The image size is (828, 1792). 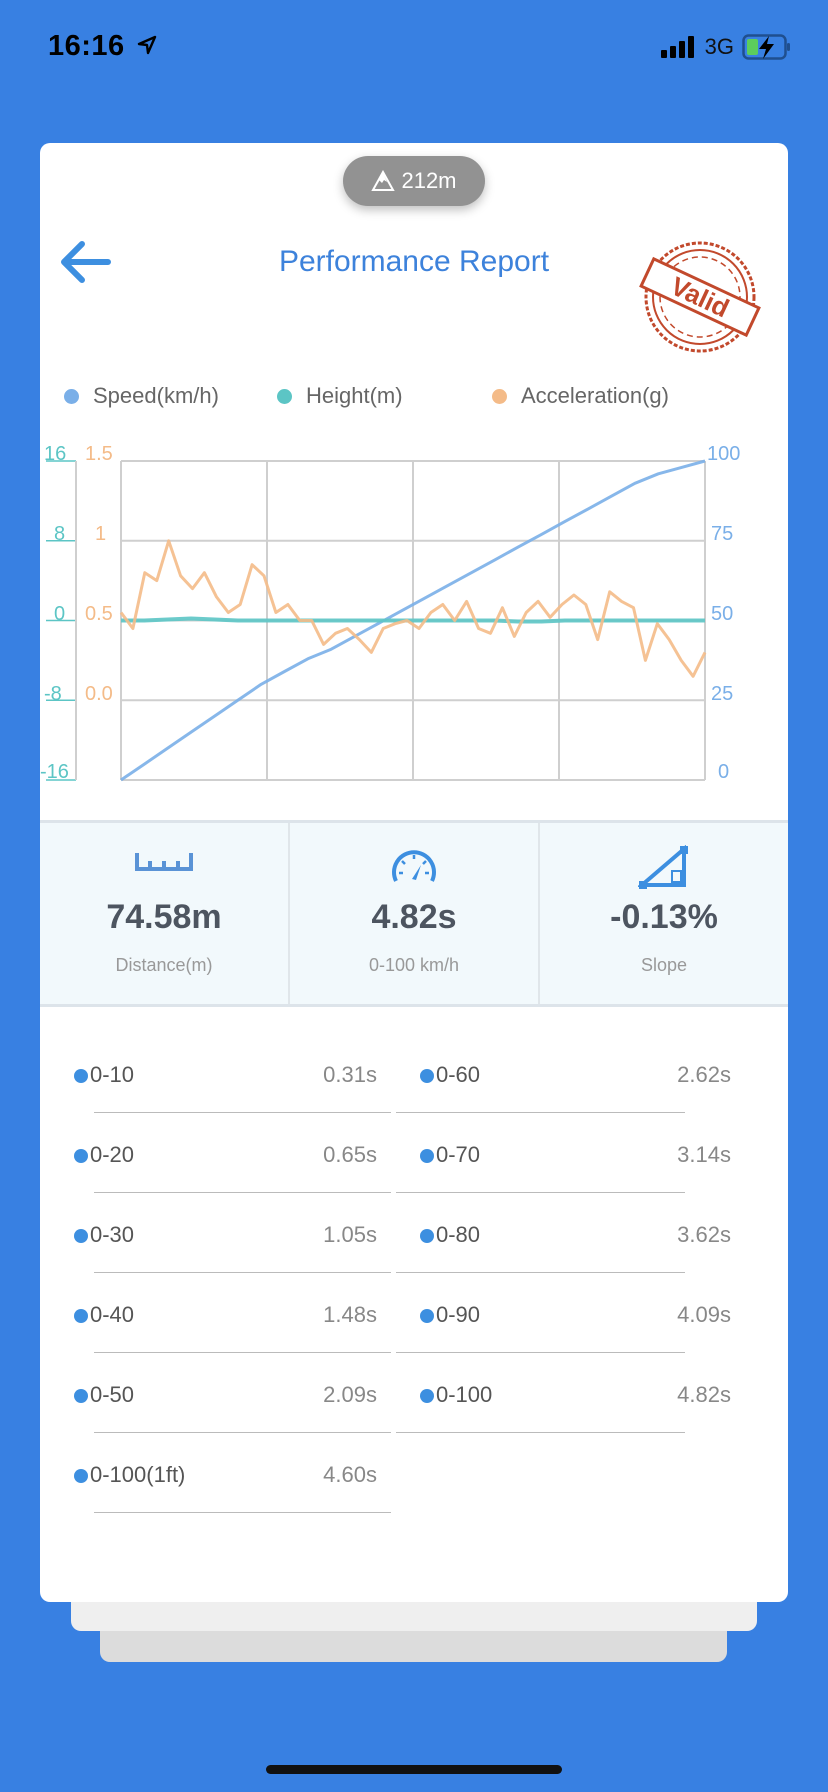 What do you see at coordinates (724, 454) in the screenshot?
I see `speed-tick: 100` at bounding box center [724, 454].